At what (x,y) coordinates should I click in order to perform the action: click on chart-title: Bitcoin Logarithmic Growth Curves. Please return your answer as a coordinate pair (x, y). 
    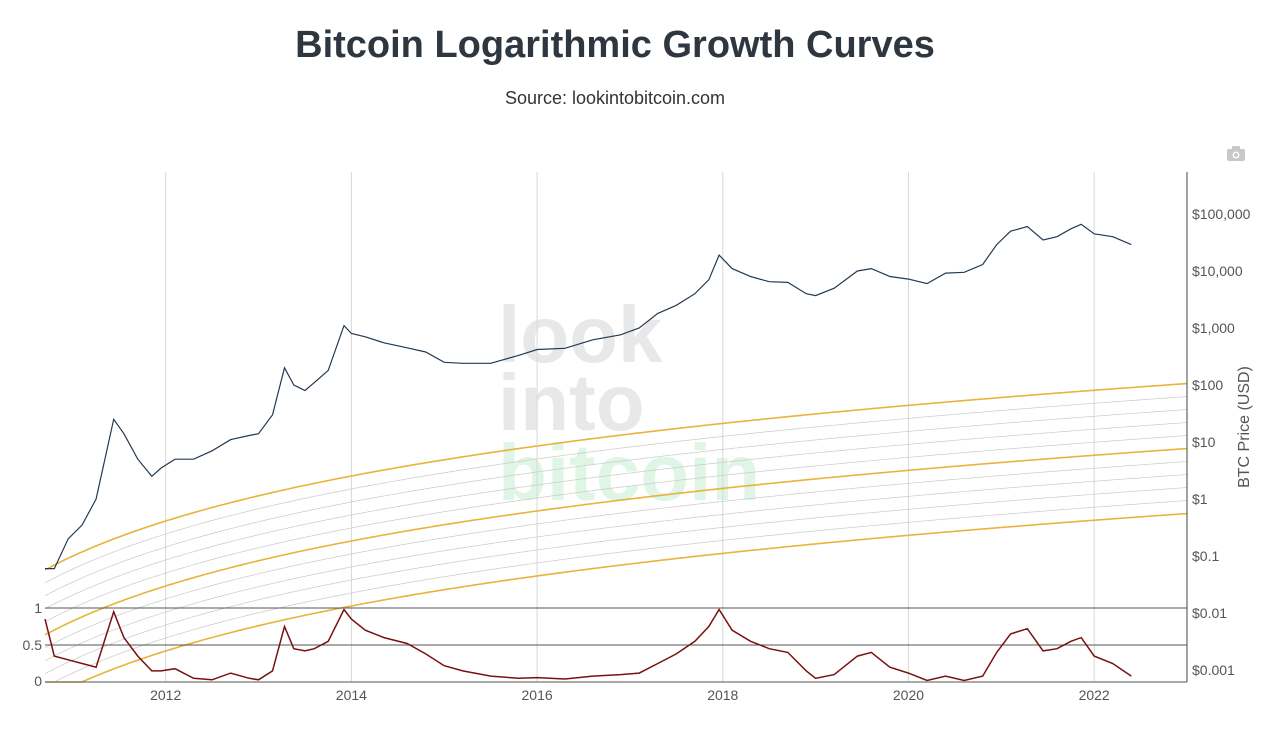
    Looking at the image, I should click on (615, 45).